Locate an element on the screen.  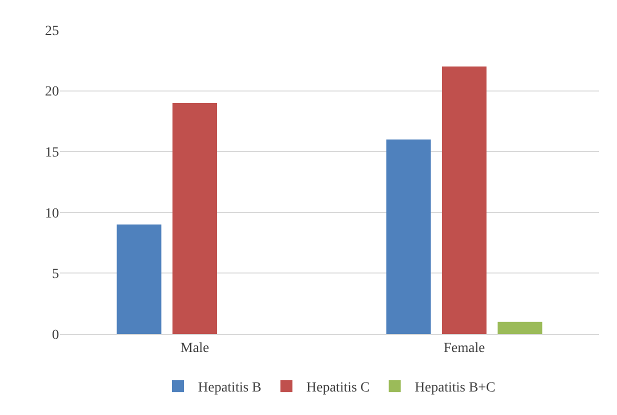
y-tick-label: 5 is located at coordinates (55, 274).